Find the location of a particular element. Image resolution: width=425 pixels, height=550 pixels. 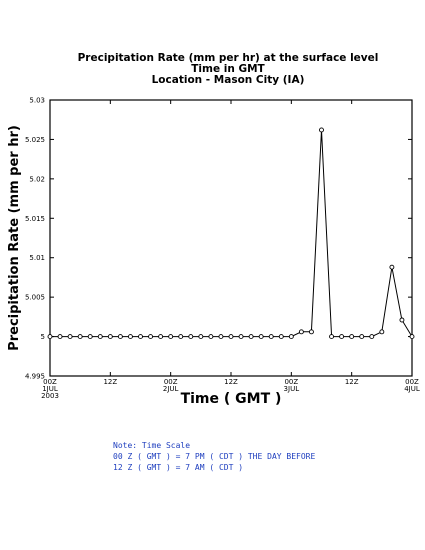

y-tick-label: 5.025 is located at coordinates (35, 140).